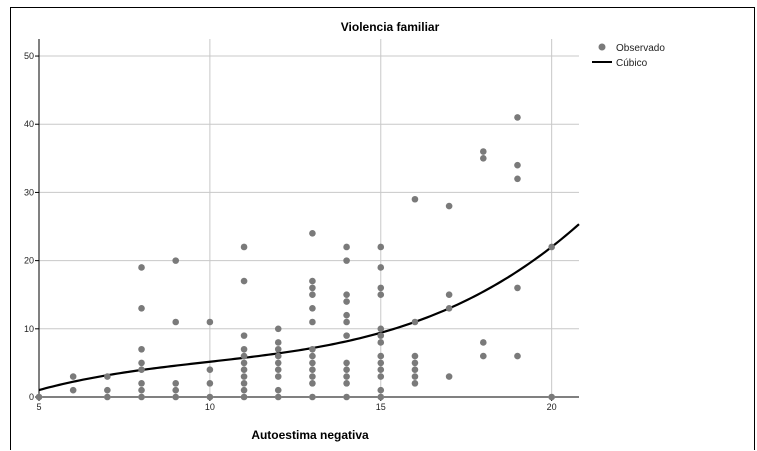 The width and height of the screenshot is (757, 451). Describe the element at coordinates (38, 407) in the screenshot. I see `x-tick-label: 5` at that location.